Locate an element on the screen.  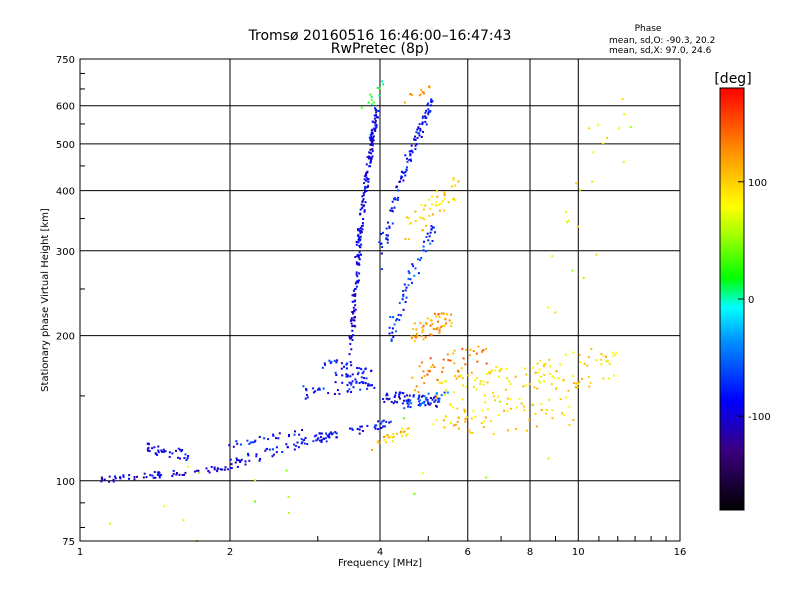
y-tick-label: 75 is located at coordinates (68, 542).